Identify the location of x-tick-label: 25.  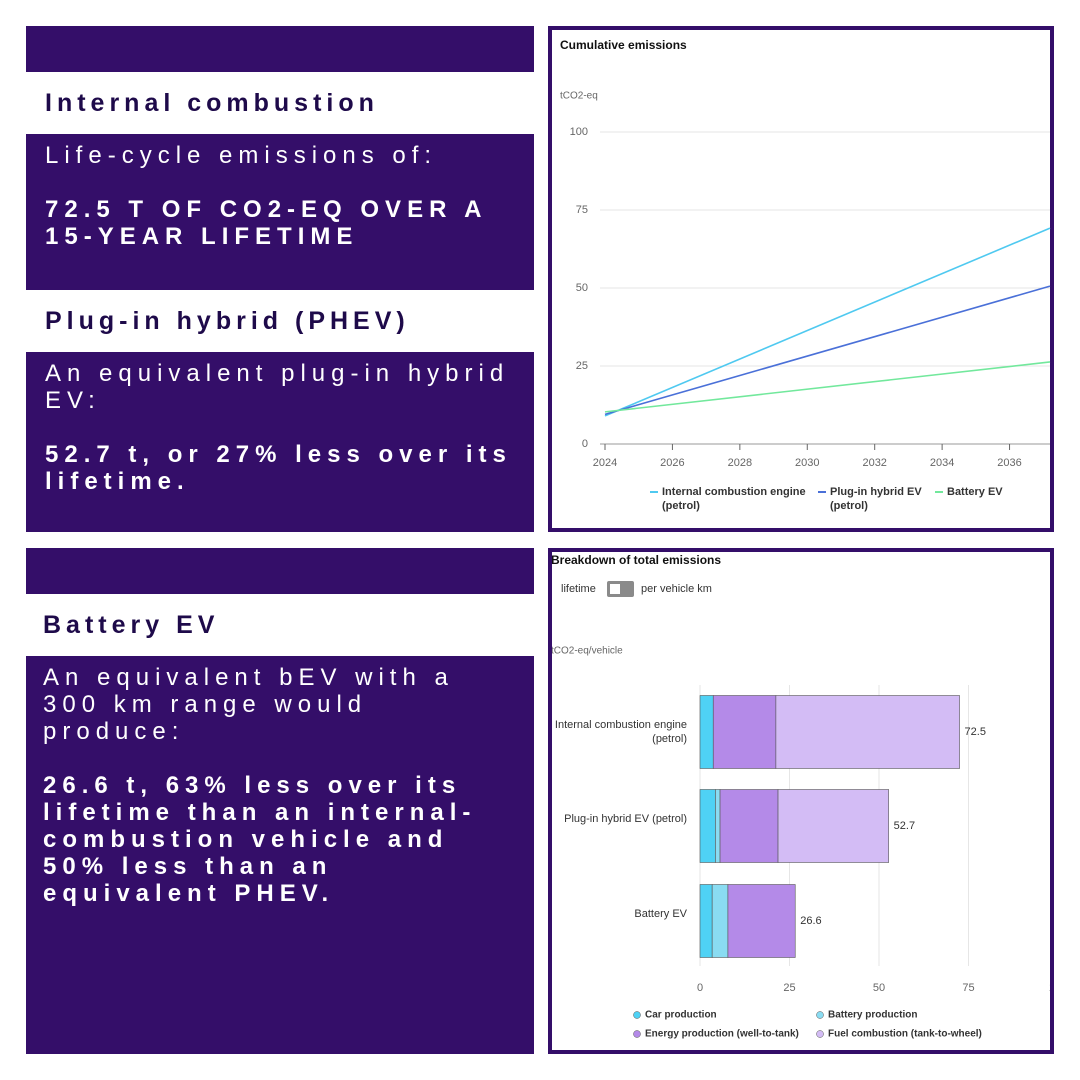
(789, 988).